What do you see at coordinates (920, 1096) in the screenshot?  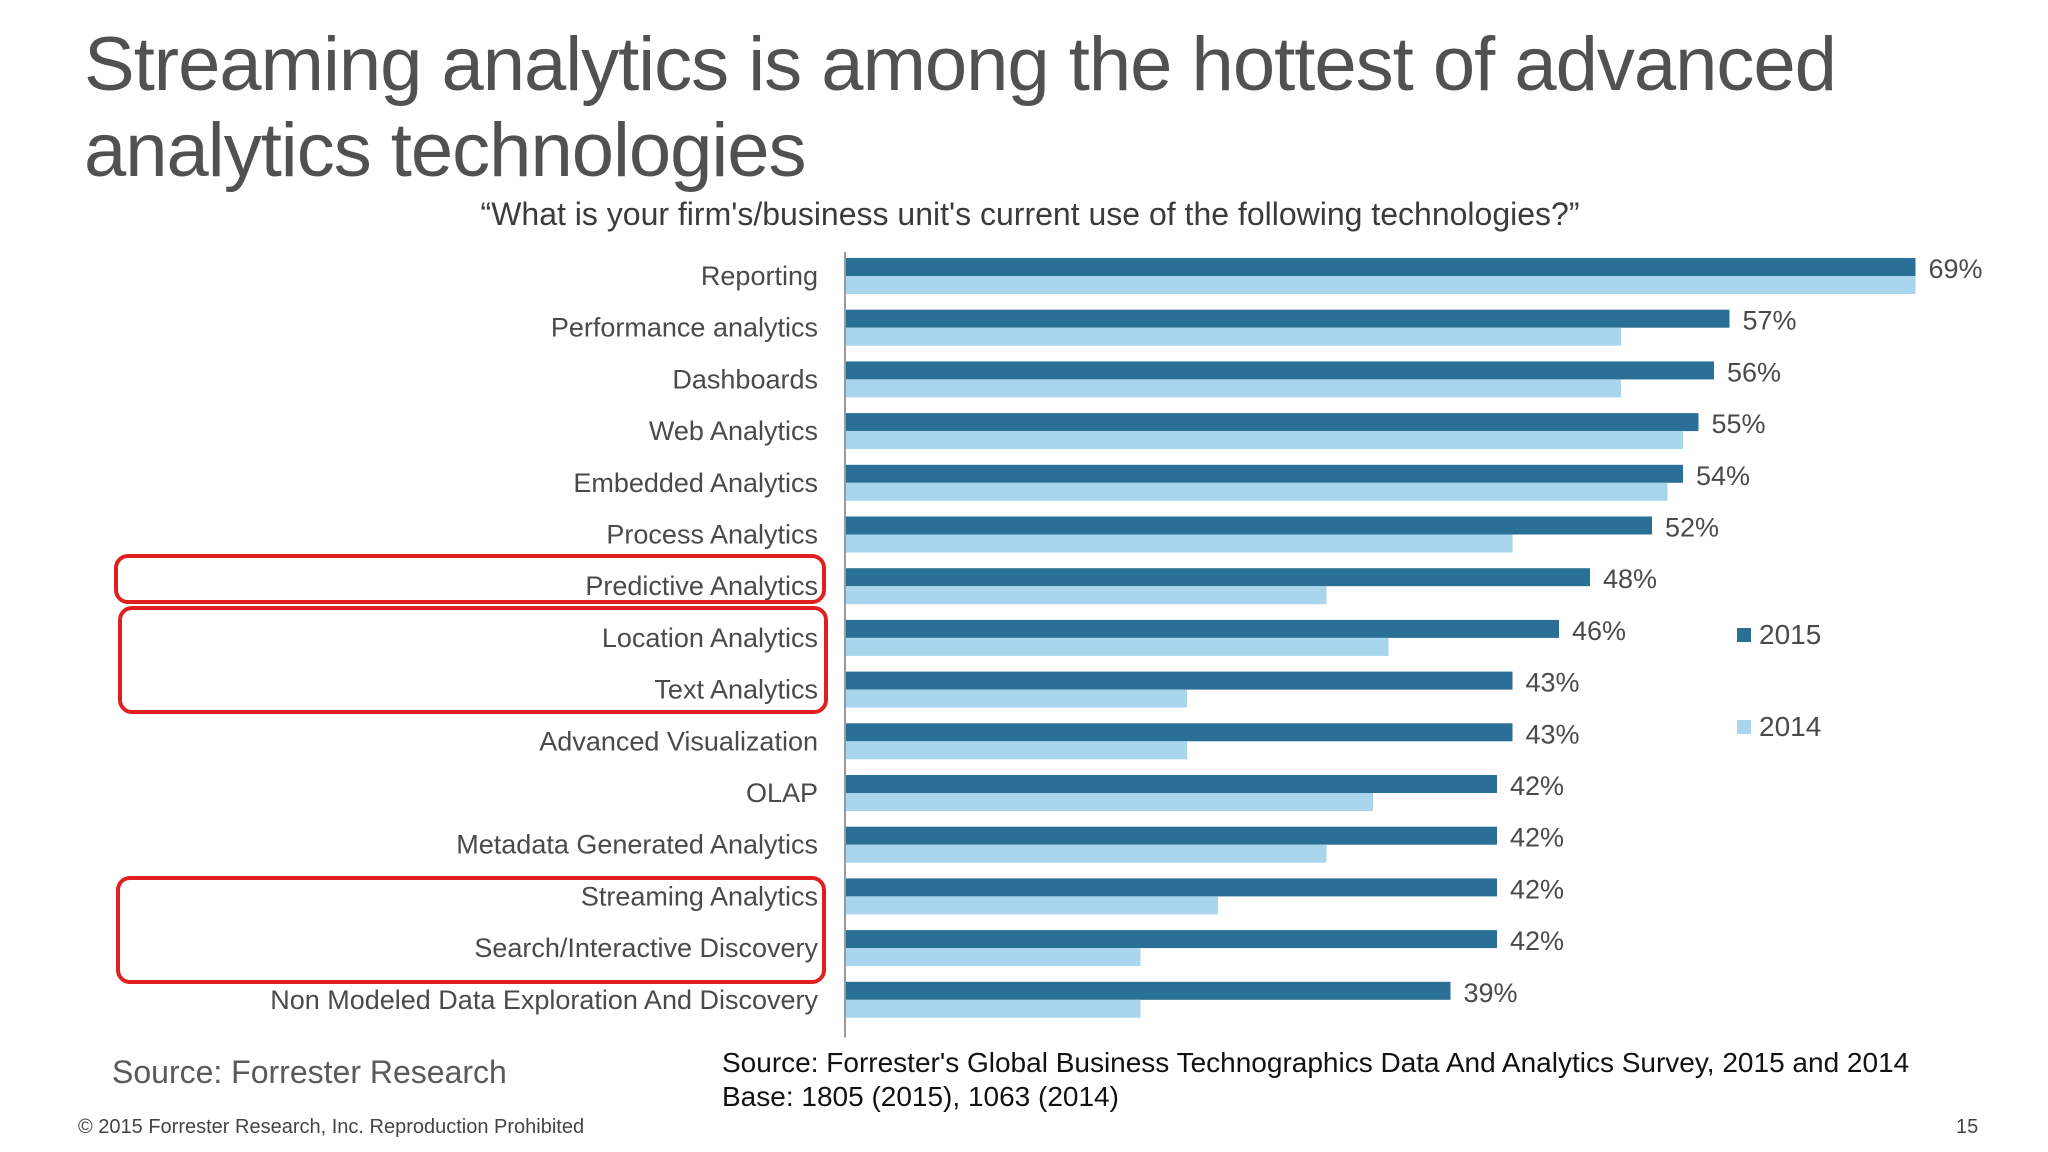 I see `source-base: Base: 1805 (2015), 1063 (2014)` at bounding box center [920, 1096].